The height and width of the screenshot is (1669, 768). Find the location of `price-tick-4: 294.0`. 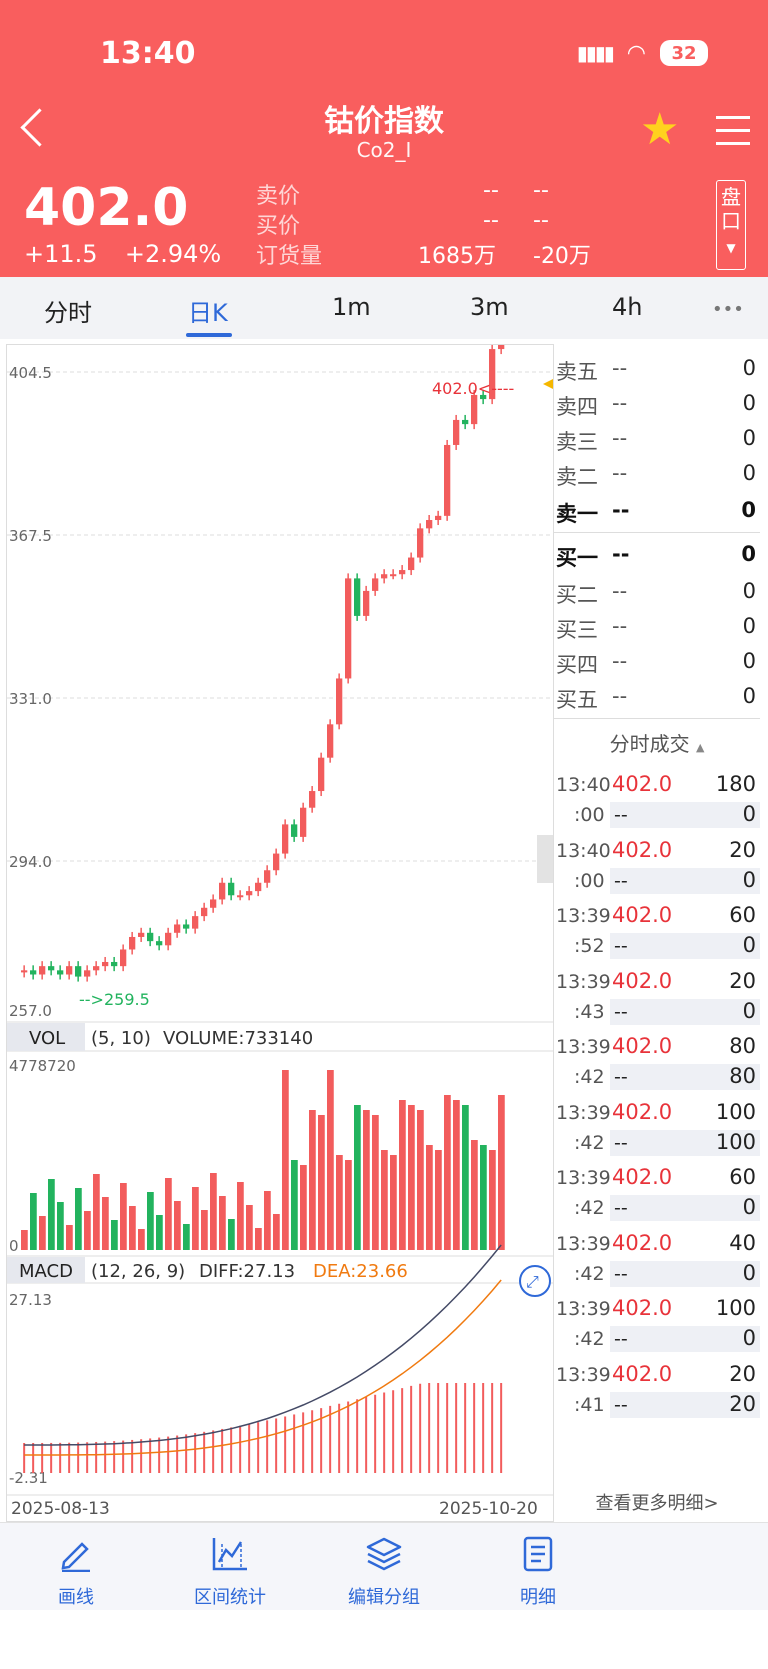

price-tick-4: 294.0 is located at coordinates (30, 862).